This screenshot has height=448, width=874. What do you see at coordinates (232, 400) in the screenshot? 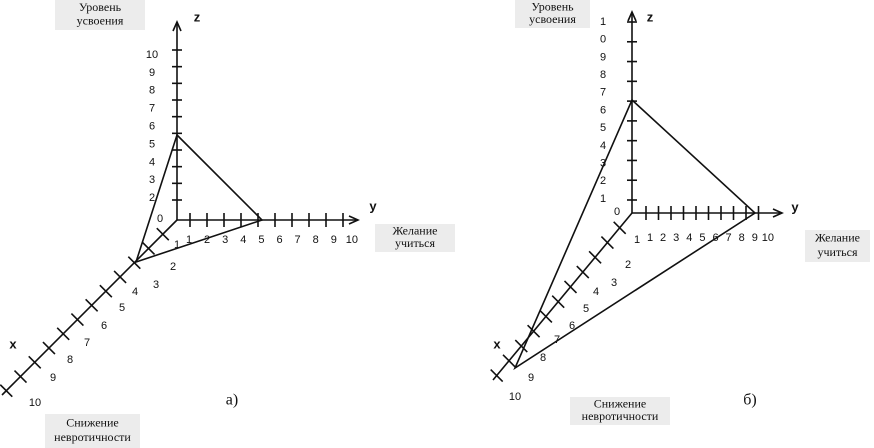
I see `caption: а)` at bounding box center [232, 400].